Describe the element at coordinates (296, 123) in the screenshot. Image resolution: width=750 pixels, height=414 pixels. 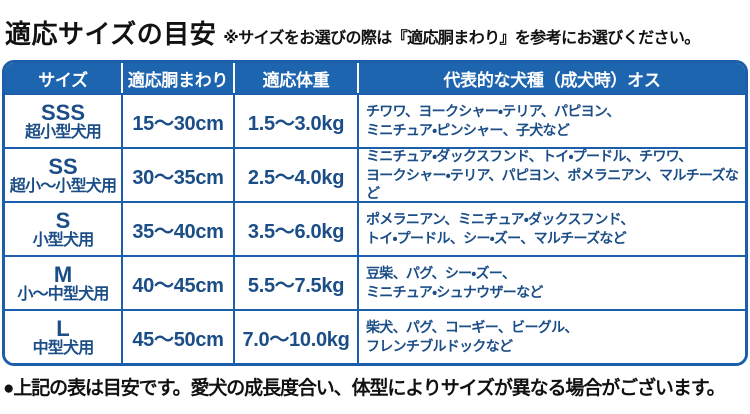
I see `weight-value: 1.5～3.0kg` at that location.